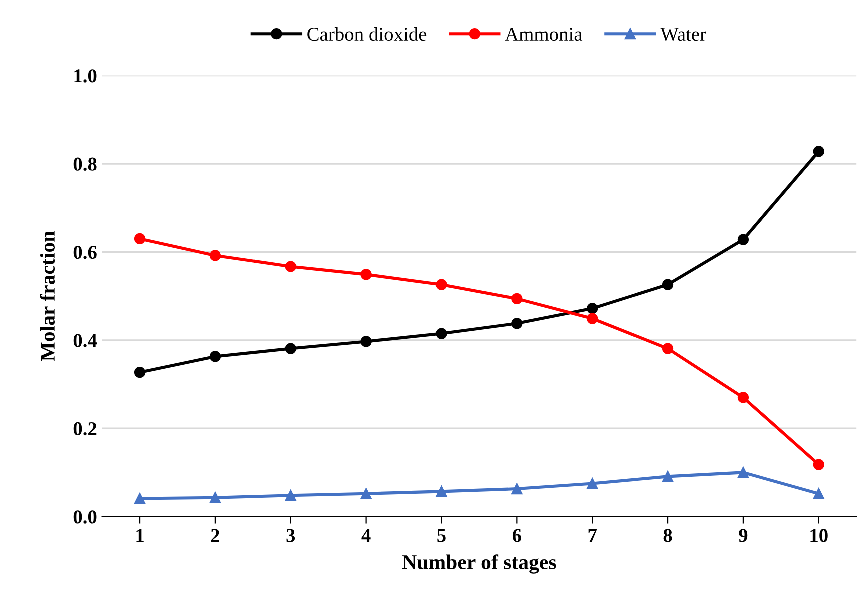  I want to click on legend-label: Water, so click(683, 35).